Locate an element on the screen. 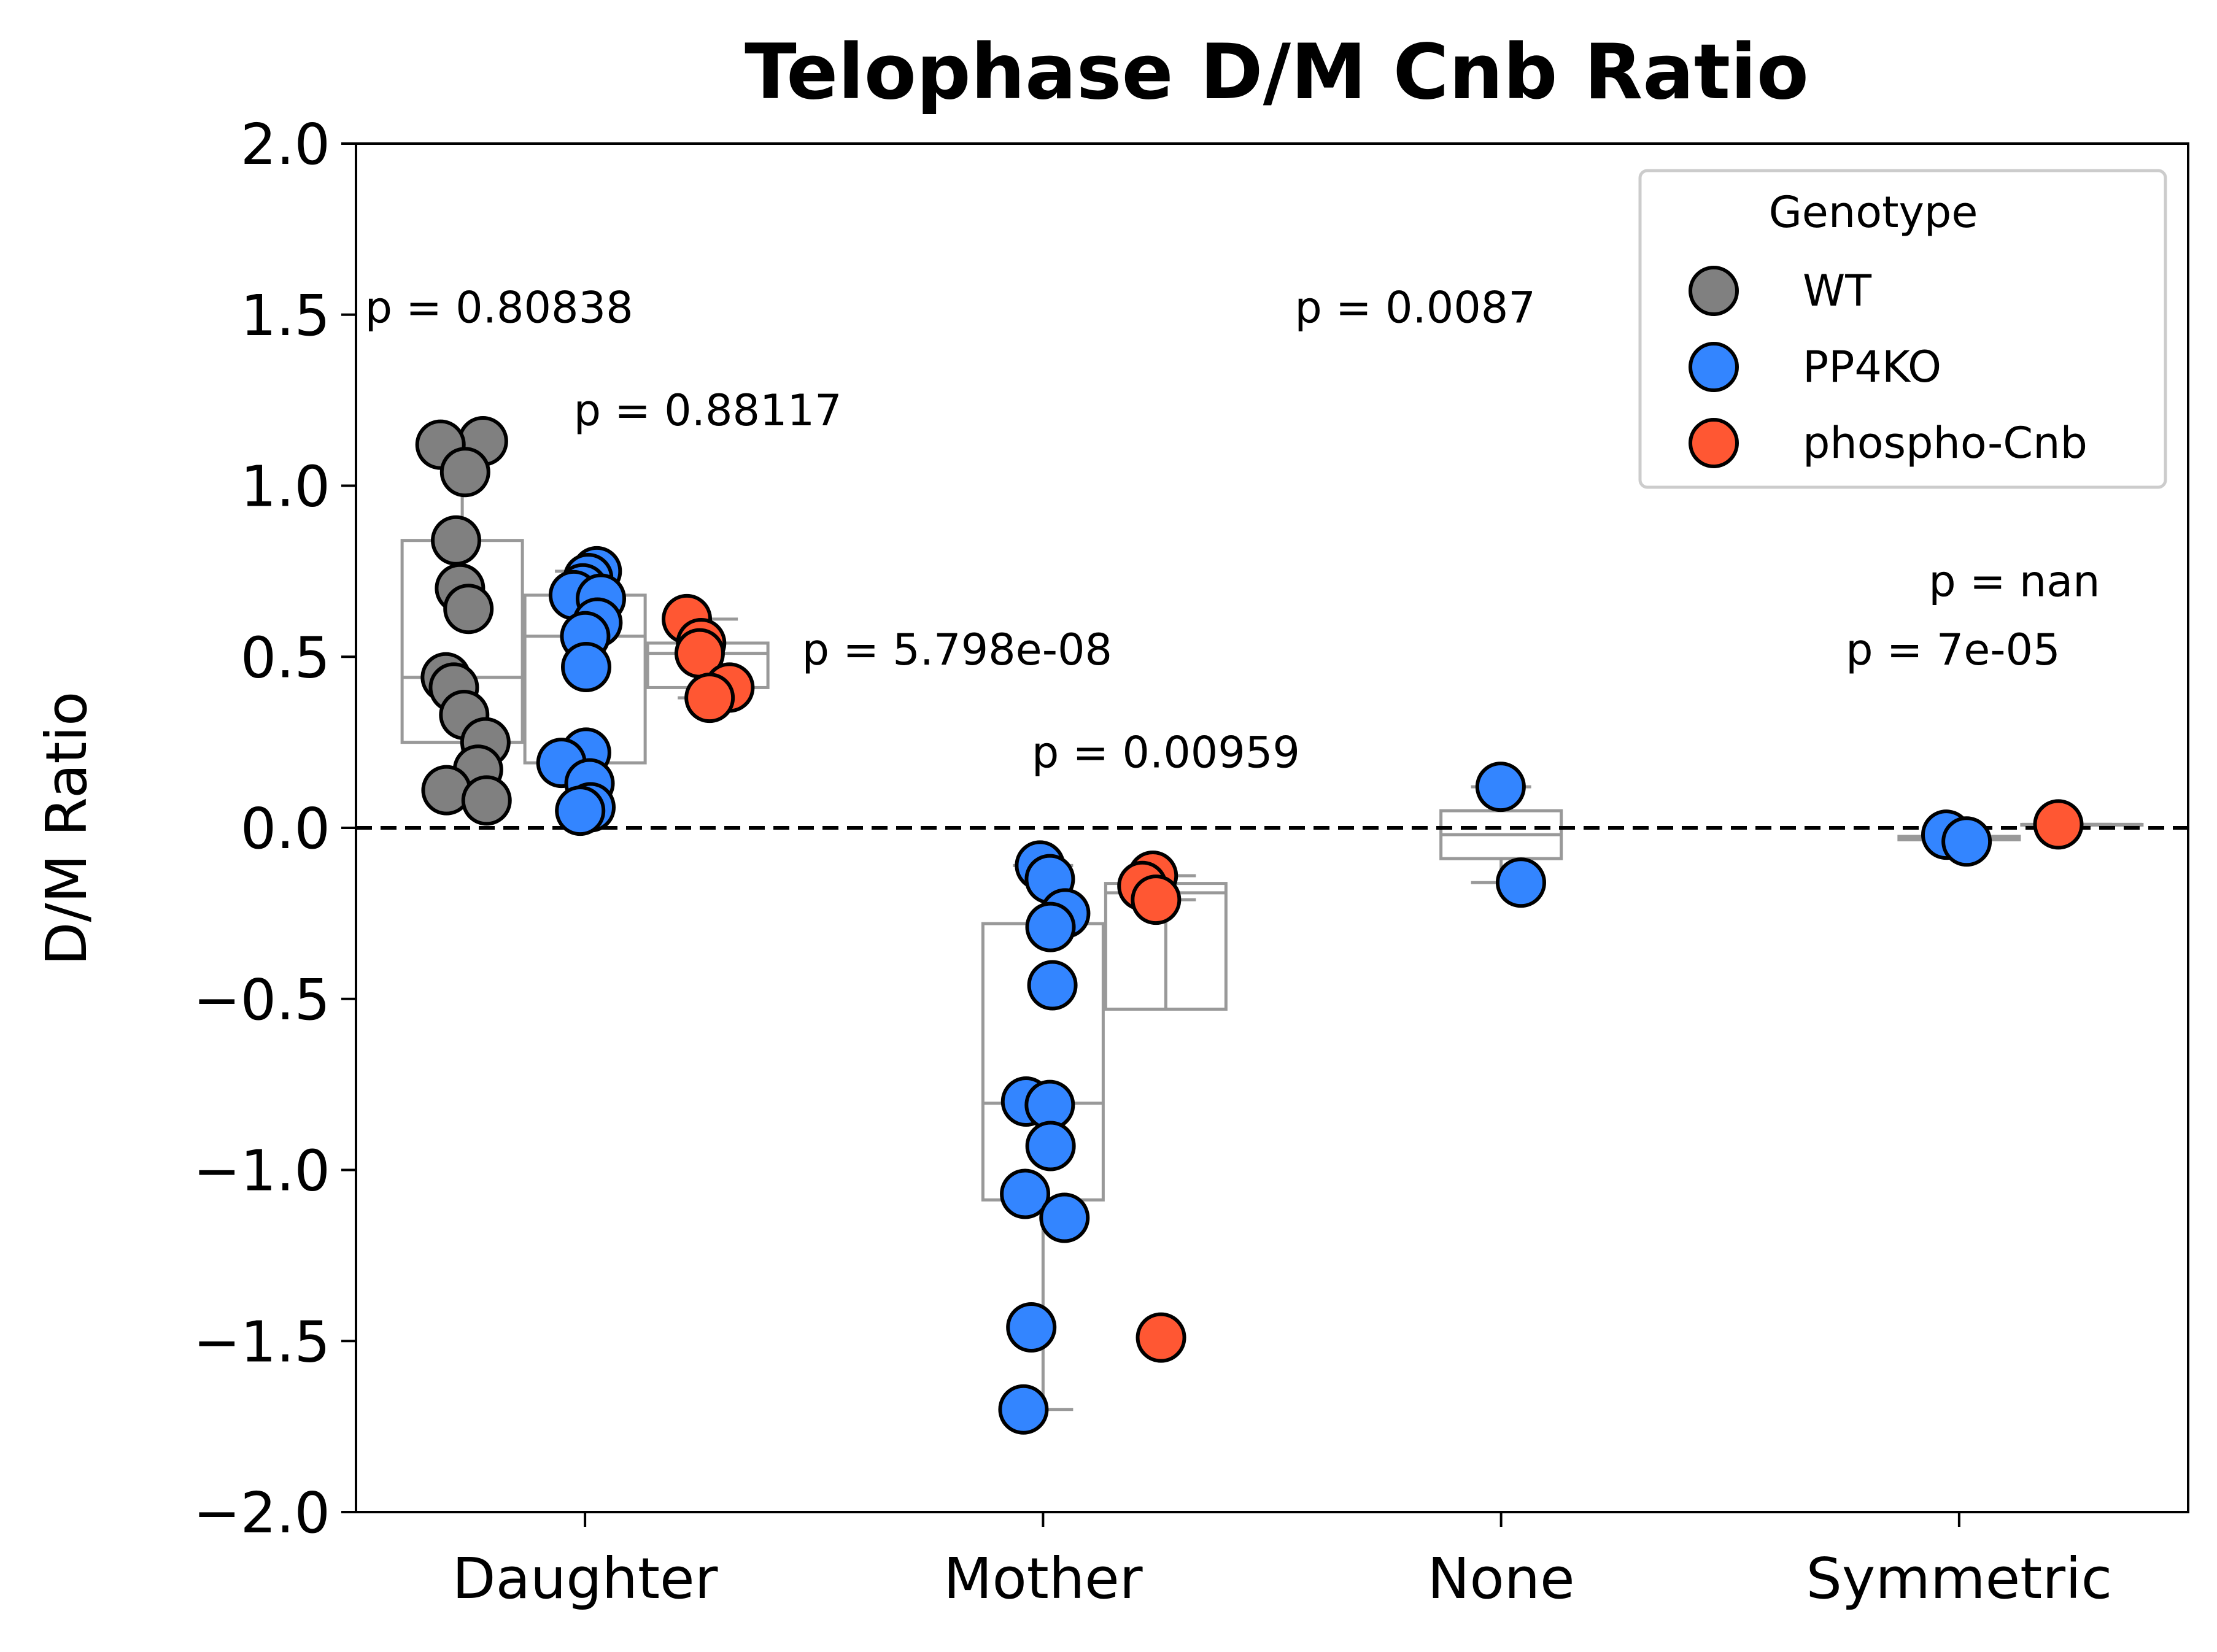 Image resolution: width=2217 pixels, height=1652 pixels. x-tick-label-daughter: Daughter is located at coordinates (585, 1578).